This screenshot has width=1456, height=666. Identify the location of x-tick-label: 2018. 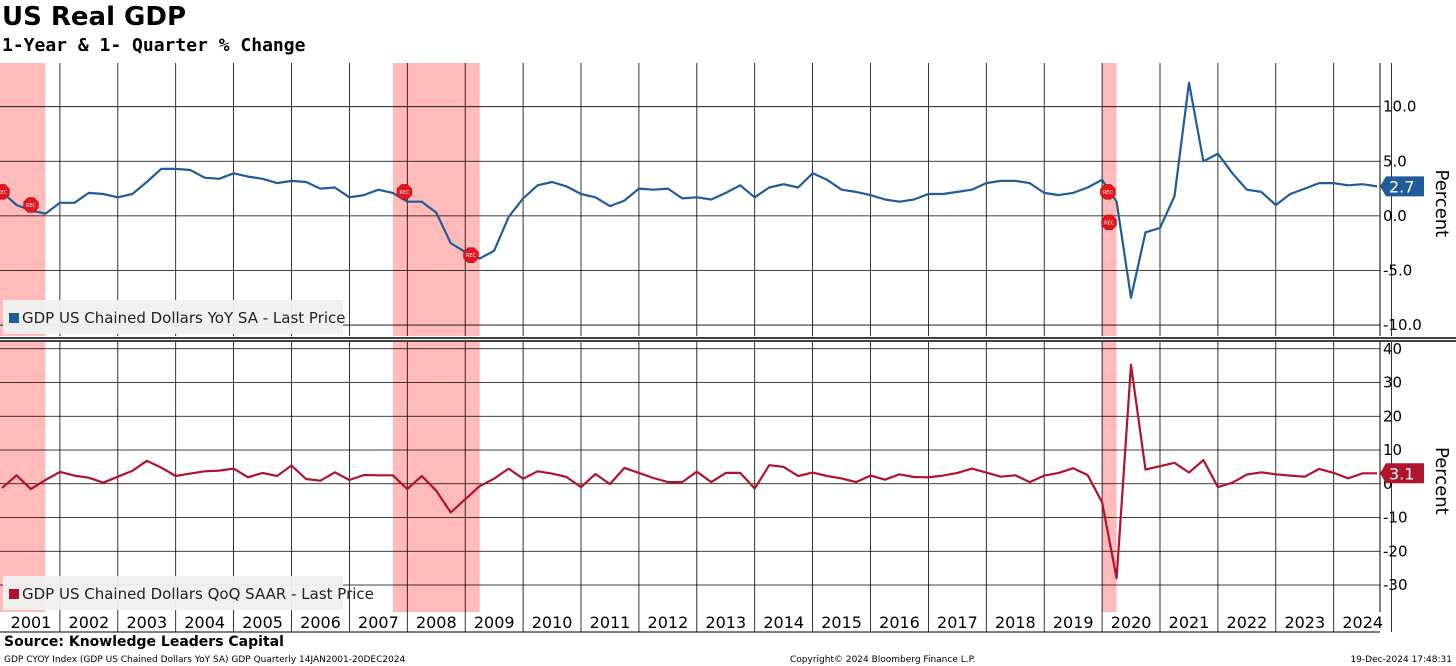
(1015, 622).